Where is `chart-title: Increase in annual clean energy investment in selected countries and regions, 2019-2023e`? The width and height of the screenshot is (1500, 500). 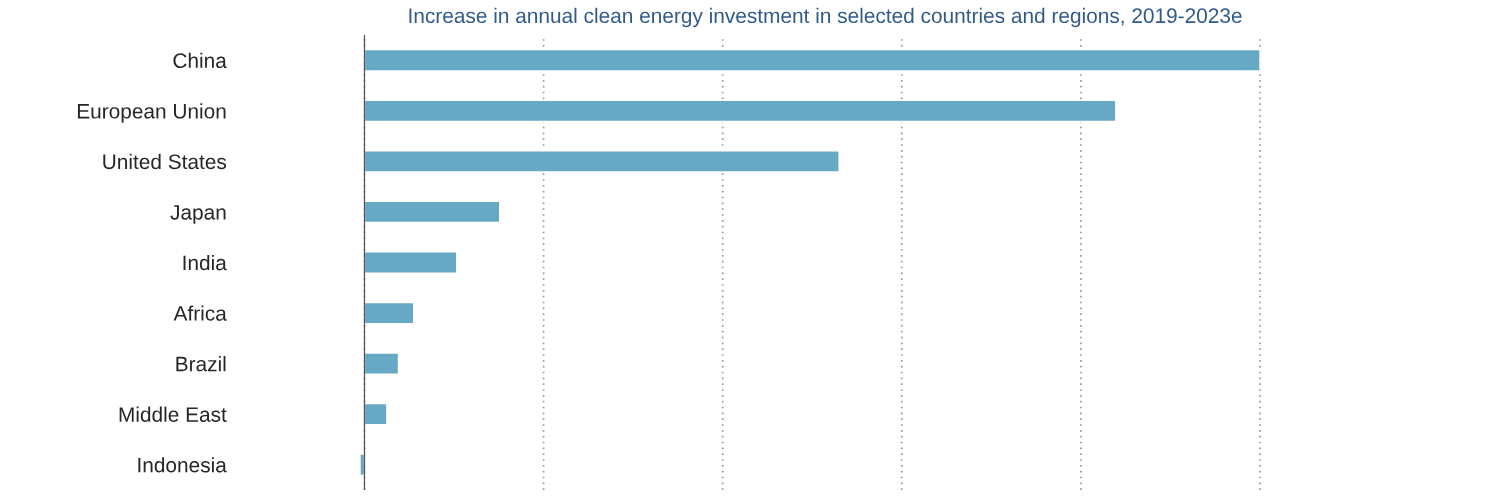
chart-title: Increase in annual clean energy investment in selected countries and regions, 2019-2023e is located at coordinates (825, 17).